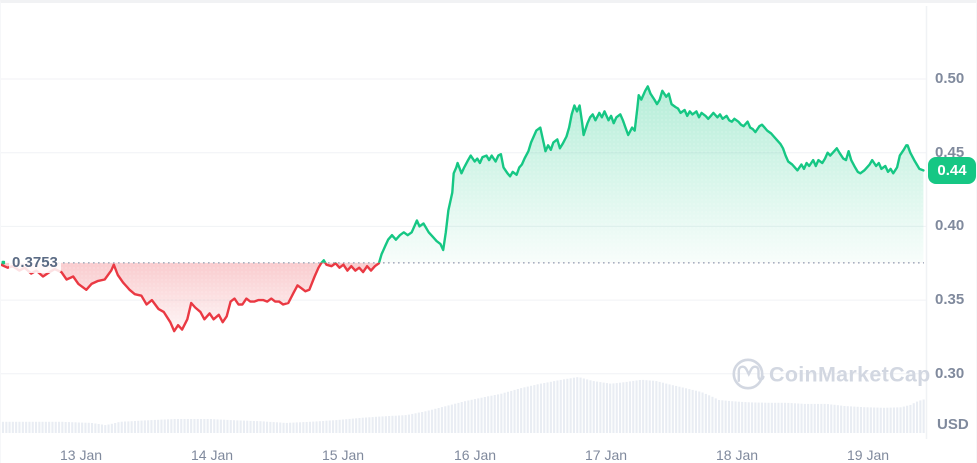  What do you see at coordinates (737, 455) in the screenshot?
I see `x-tick-label: 18 Jan` at bounding box center [737, 455].